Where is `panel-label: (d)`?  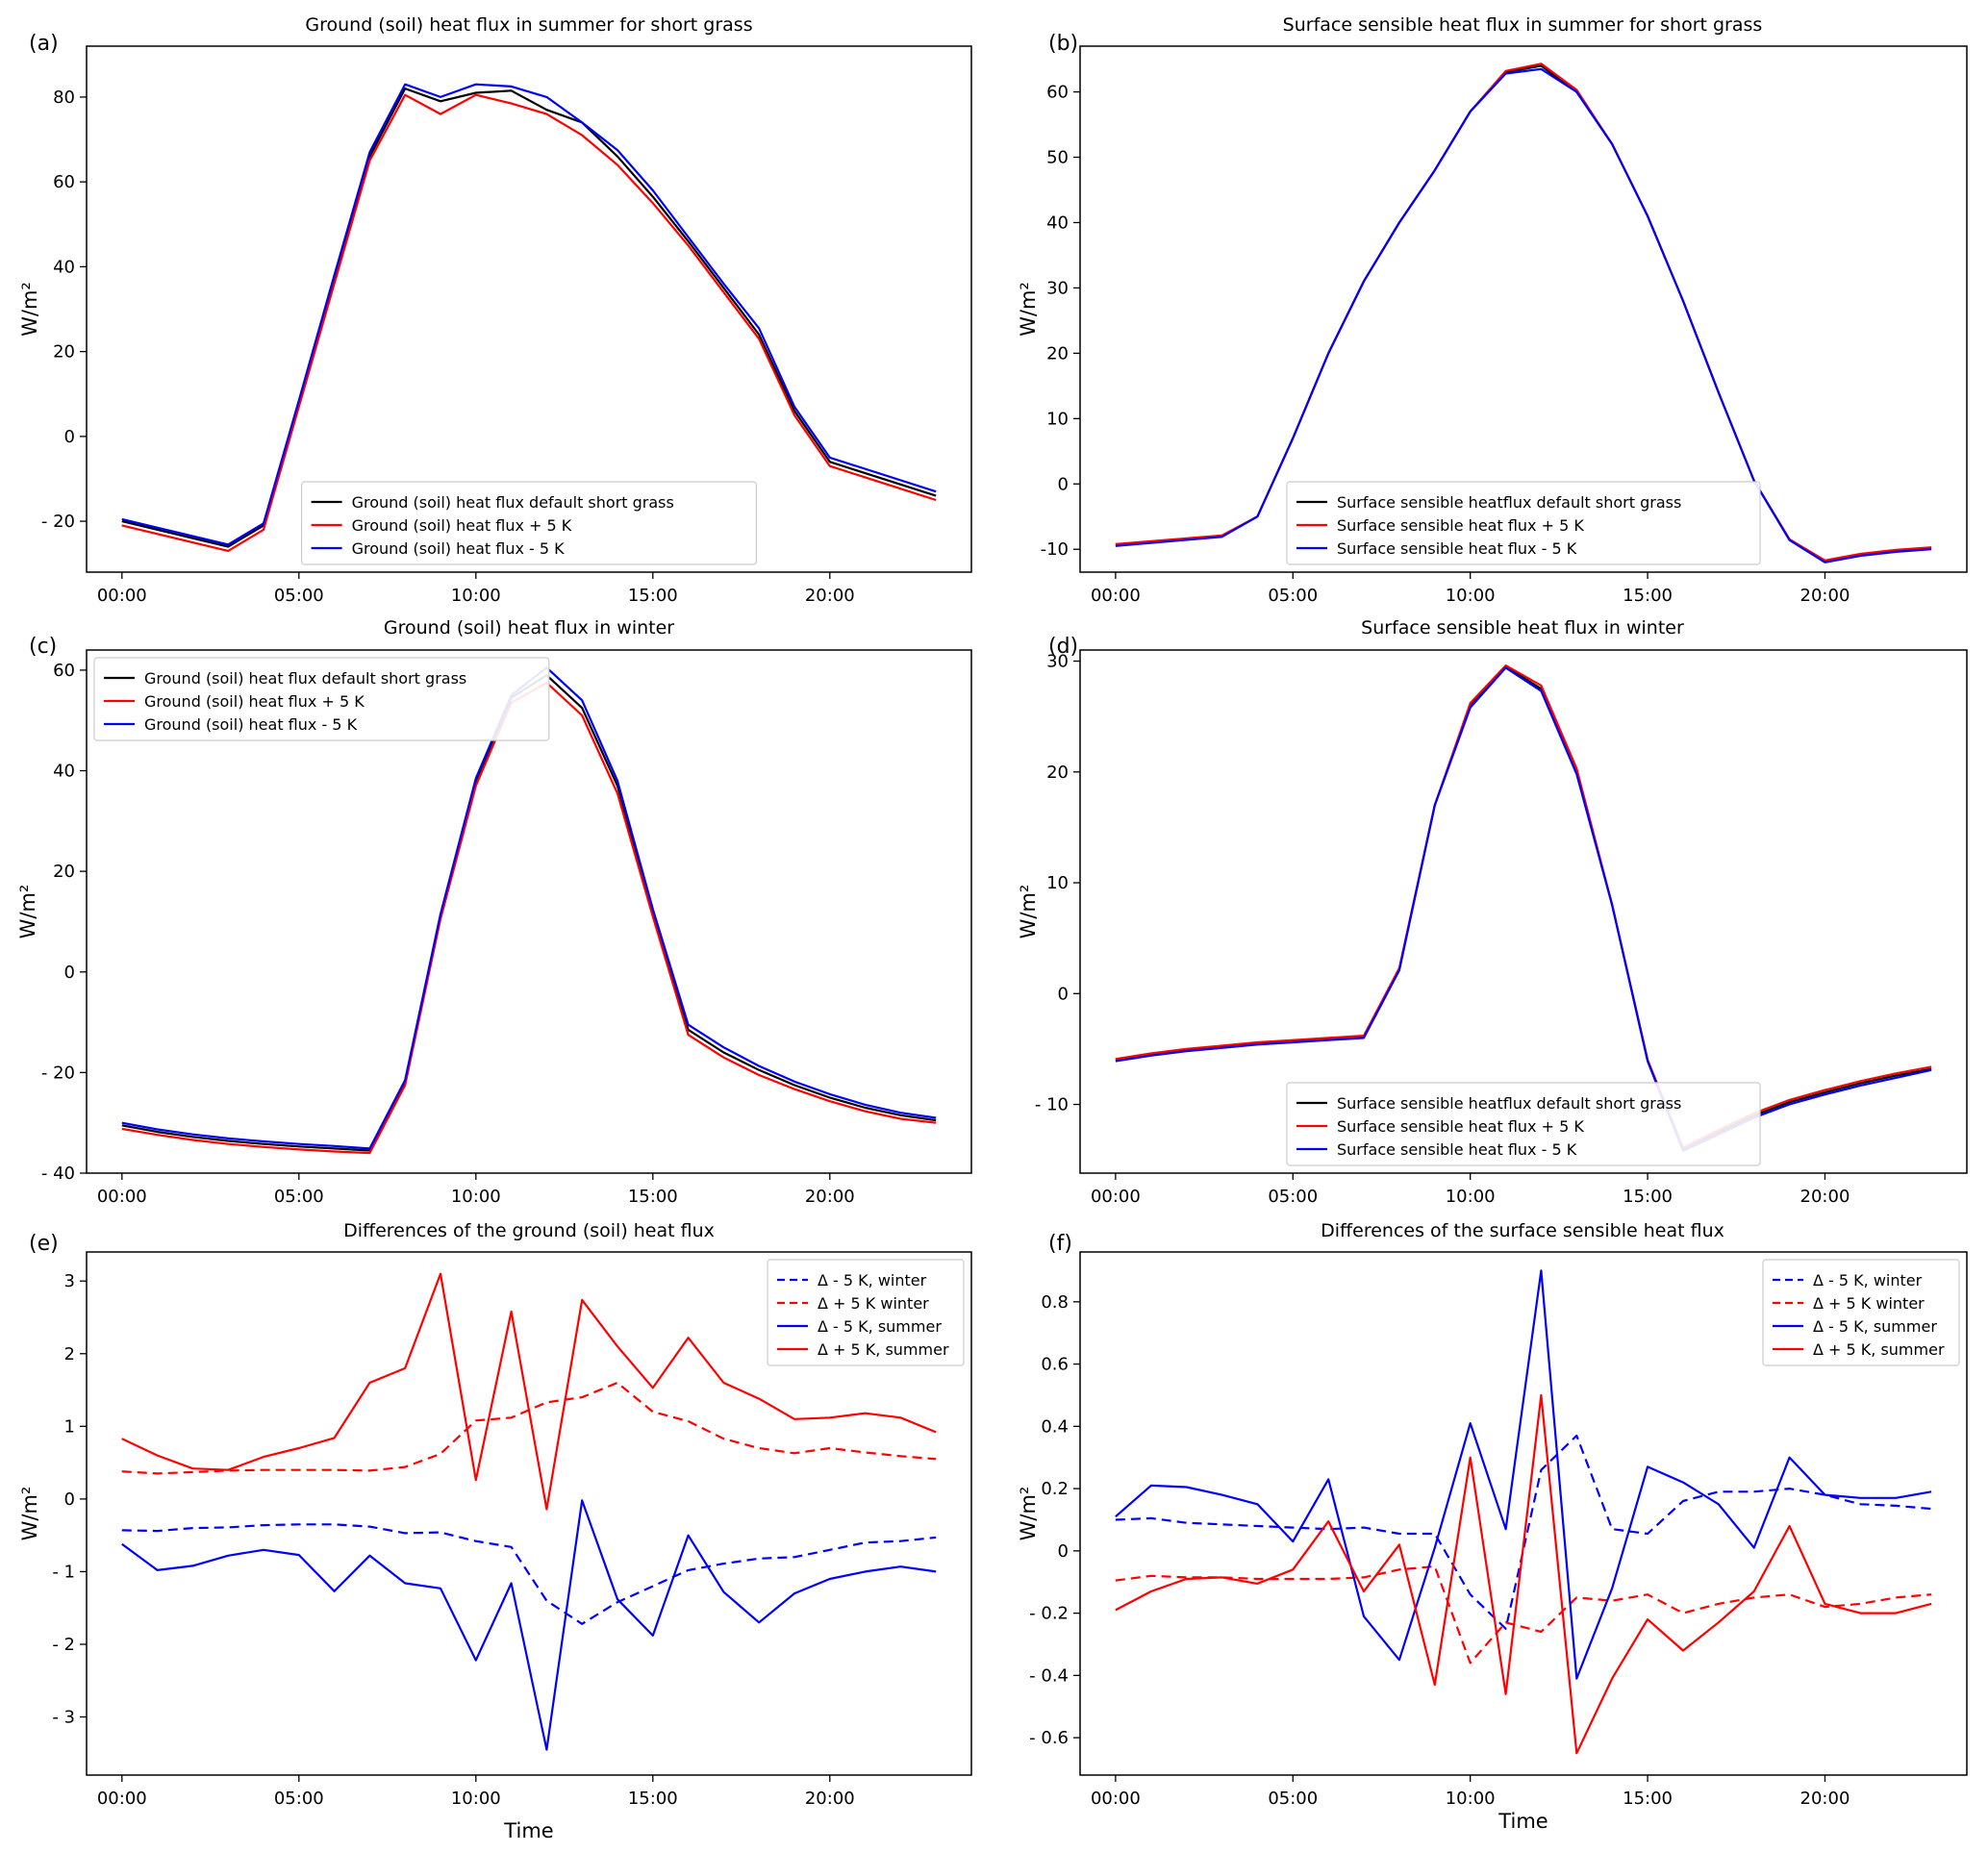
panel-label: (d) is located at coordinates (1063, 647).